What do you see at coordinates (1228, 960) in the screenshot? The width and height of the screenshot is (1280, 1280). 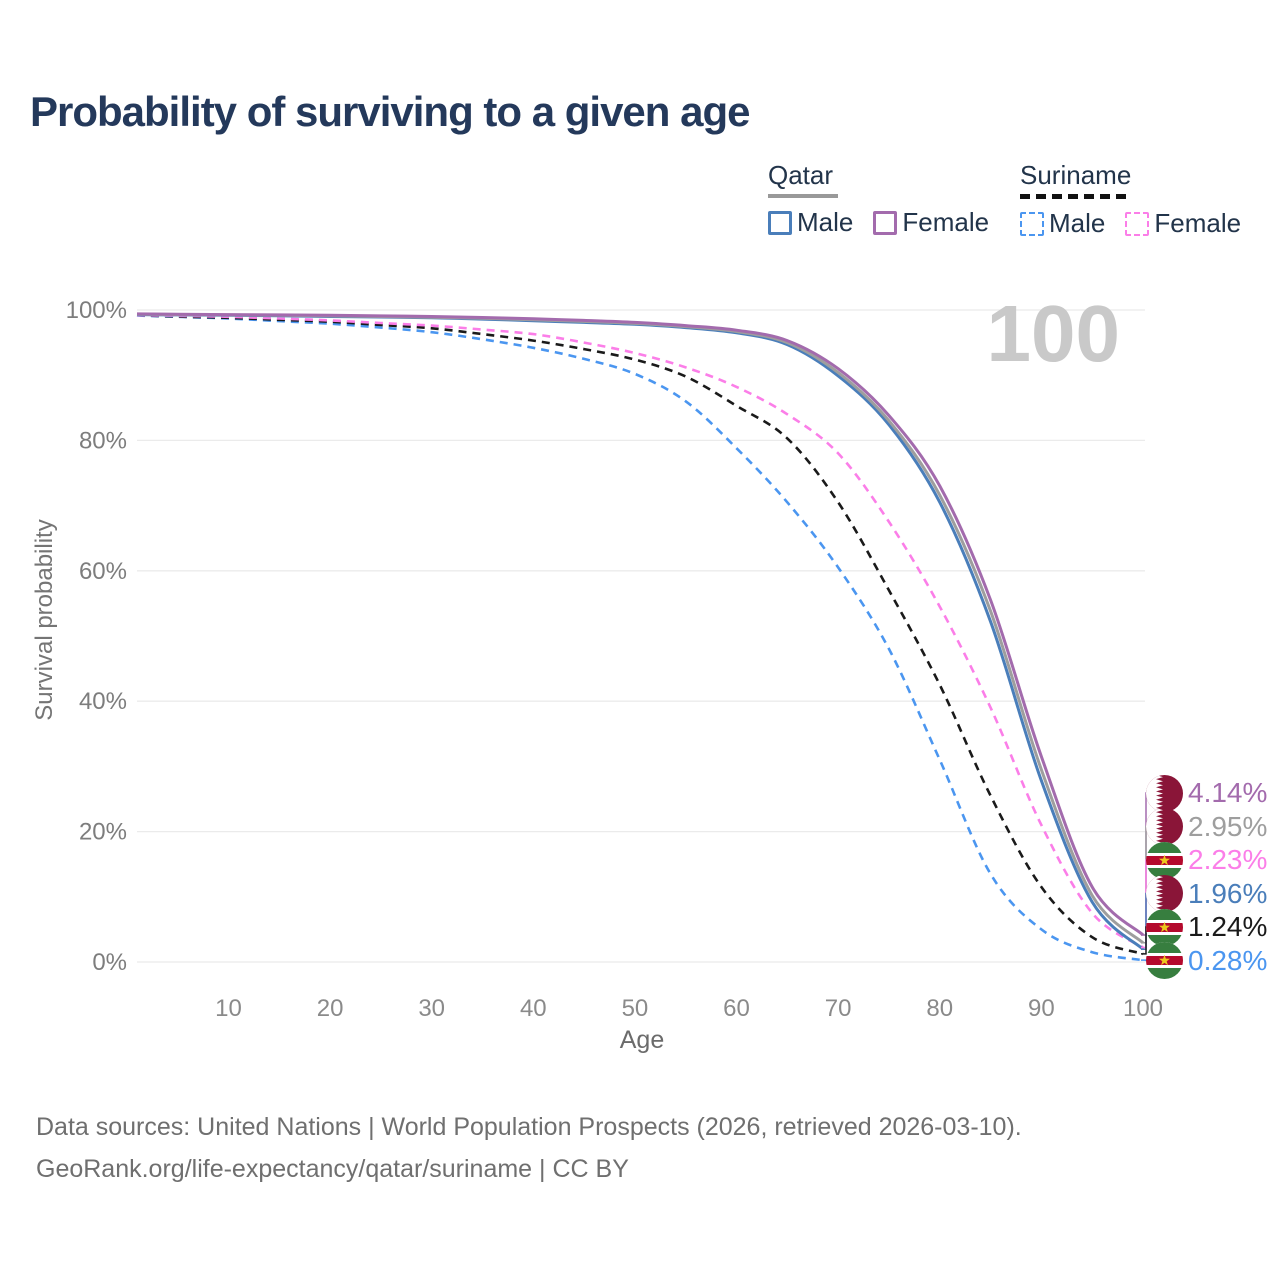 I see `end-label-value-suriname-male: 0.28%` at bounding box center [1228, 960].